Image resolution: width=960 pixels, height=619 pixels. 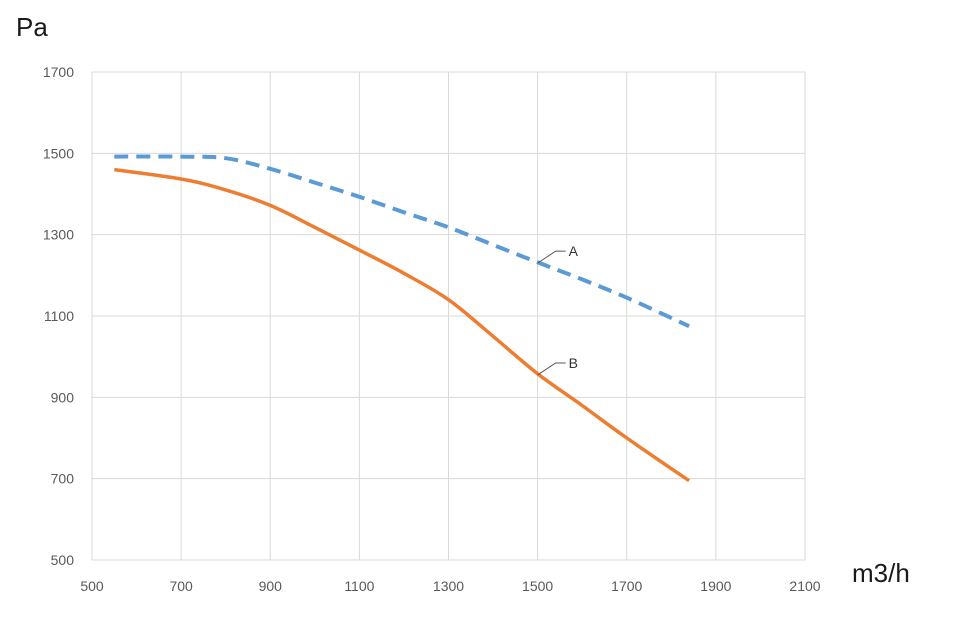 What do you see at coordinates (92, 586) in the screenshot?
I see `x-tick-label: 500` at bounding box center [92, 586].